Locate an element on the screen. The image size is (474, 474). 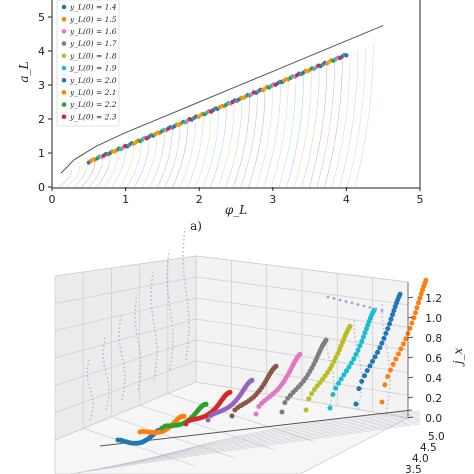
y-axis-label: a_L is located at coordinates (24, 71).